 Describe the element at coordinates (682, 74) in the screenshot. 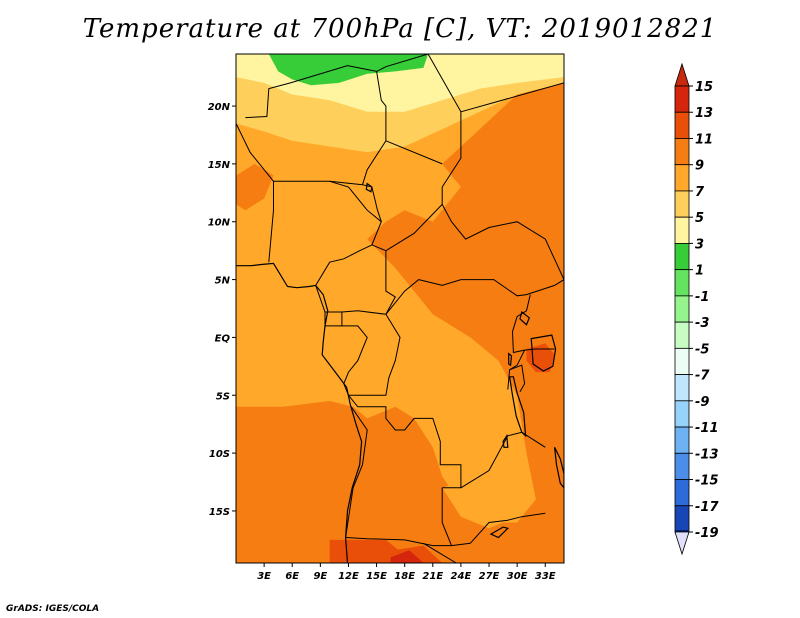

I see `colorbar-top-arrow` at that location.